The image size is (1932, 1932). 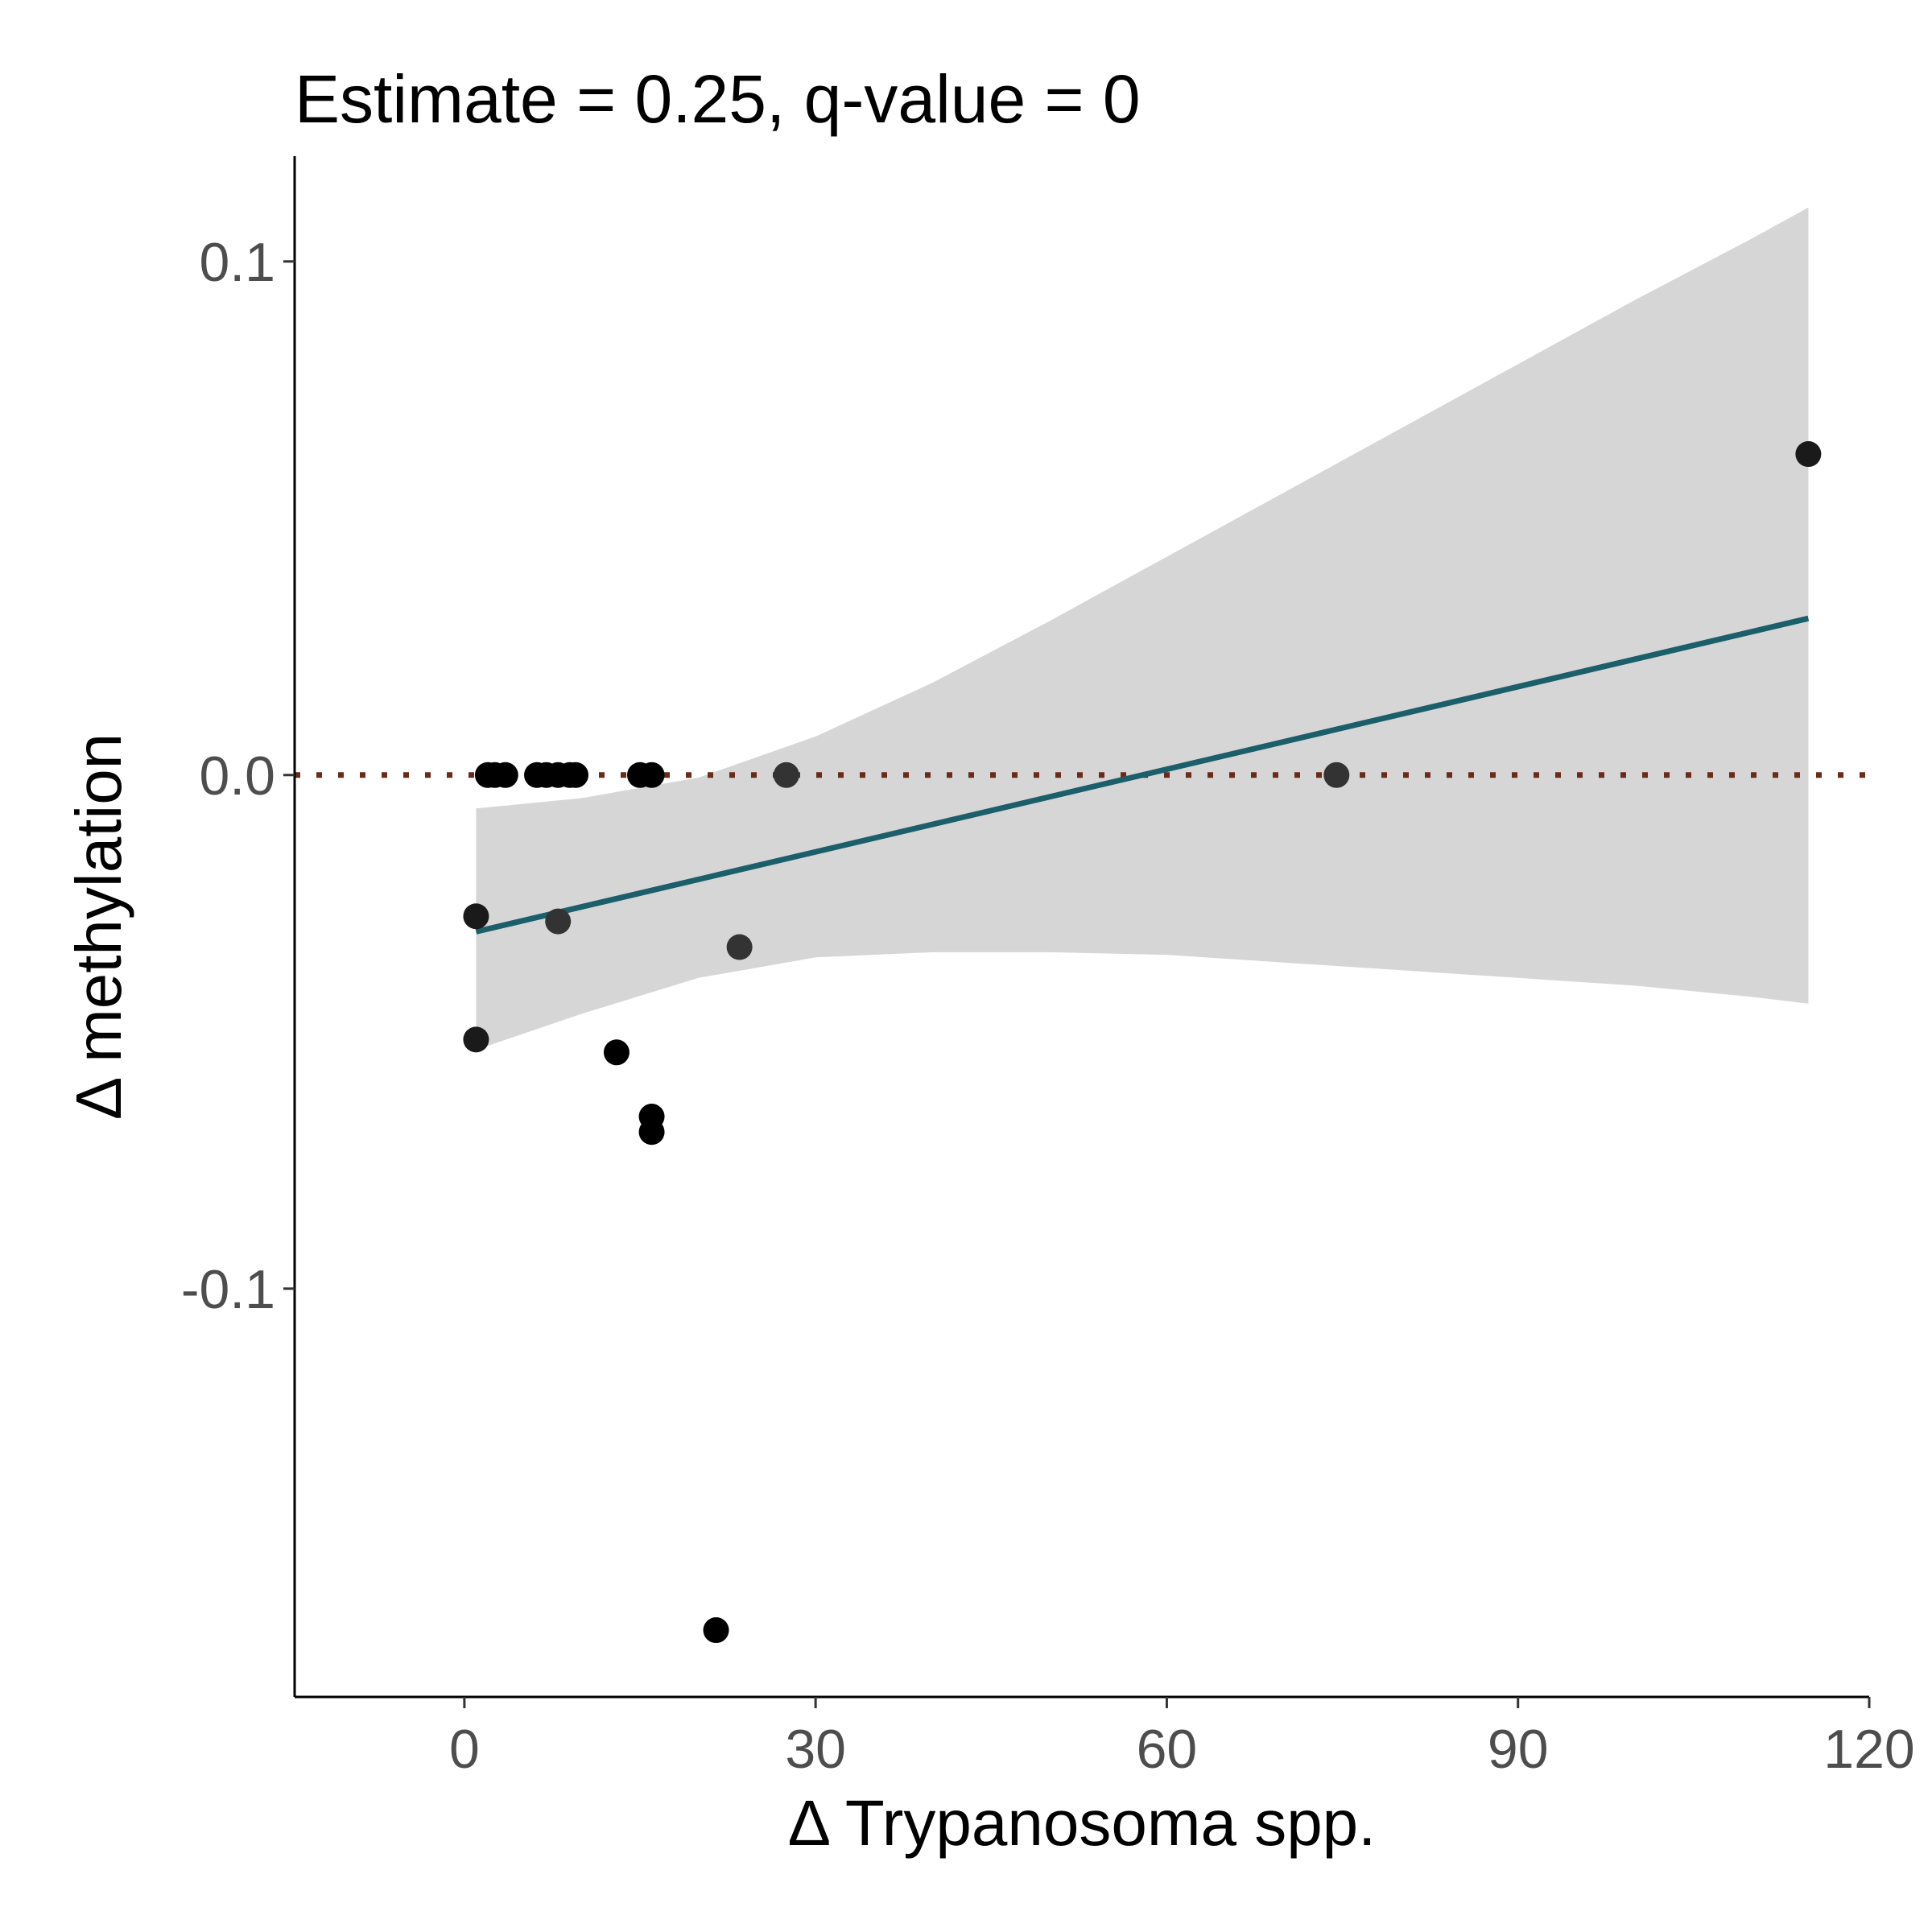 What do you see at coordinates (1167, 1749) in the screenshot?
I see `x-tick-label: 60` at bounding box center [1167, 1749].